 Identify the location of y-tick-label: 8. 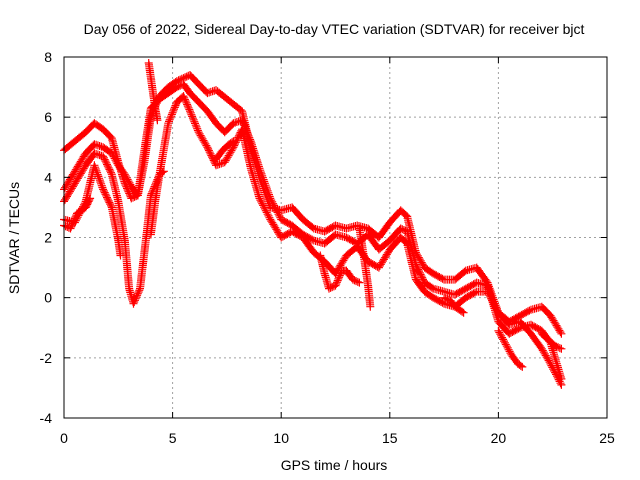
(48, 57).